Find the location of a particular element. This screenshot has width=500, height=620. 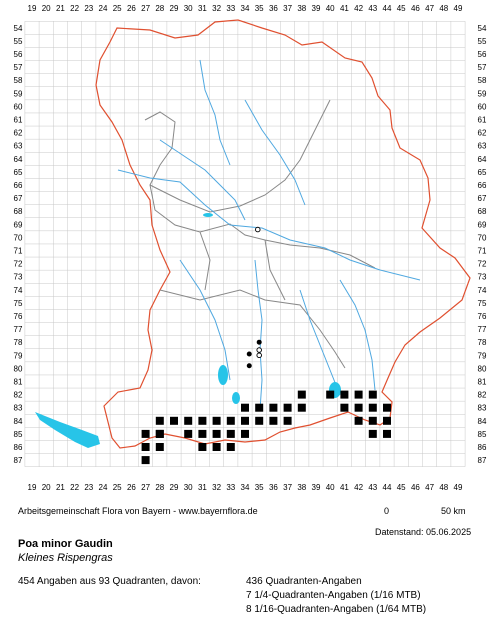

y-tick-label: 56 is located at coordinates (18, 54).